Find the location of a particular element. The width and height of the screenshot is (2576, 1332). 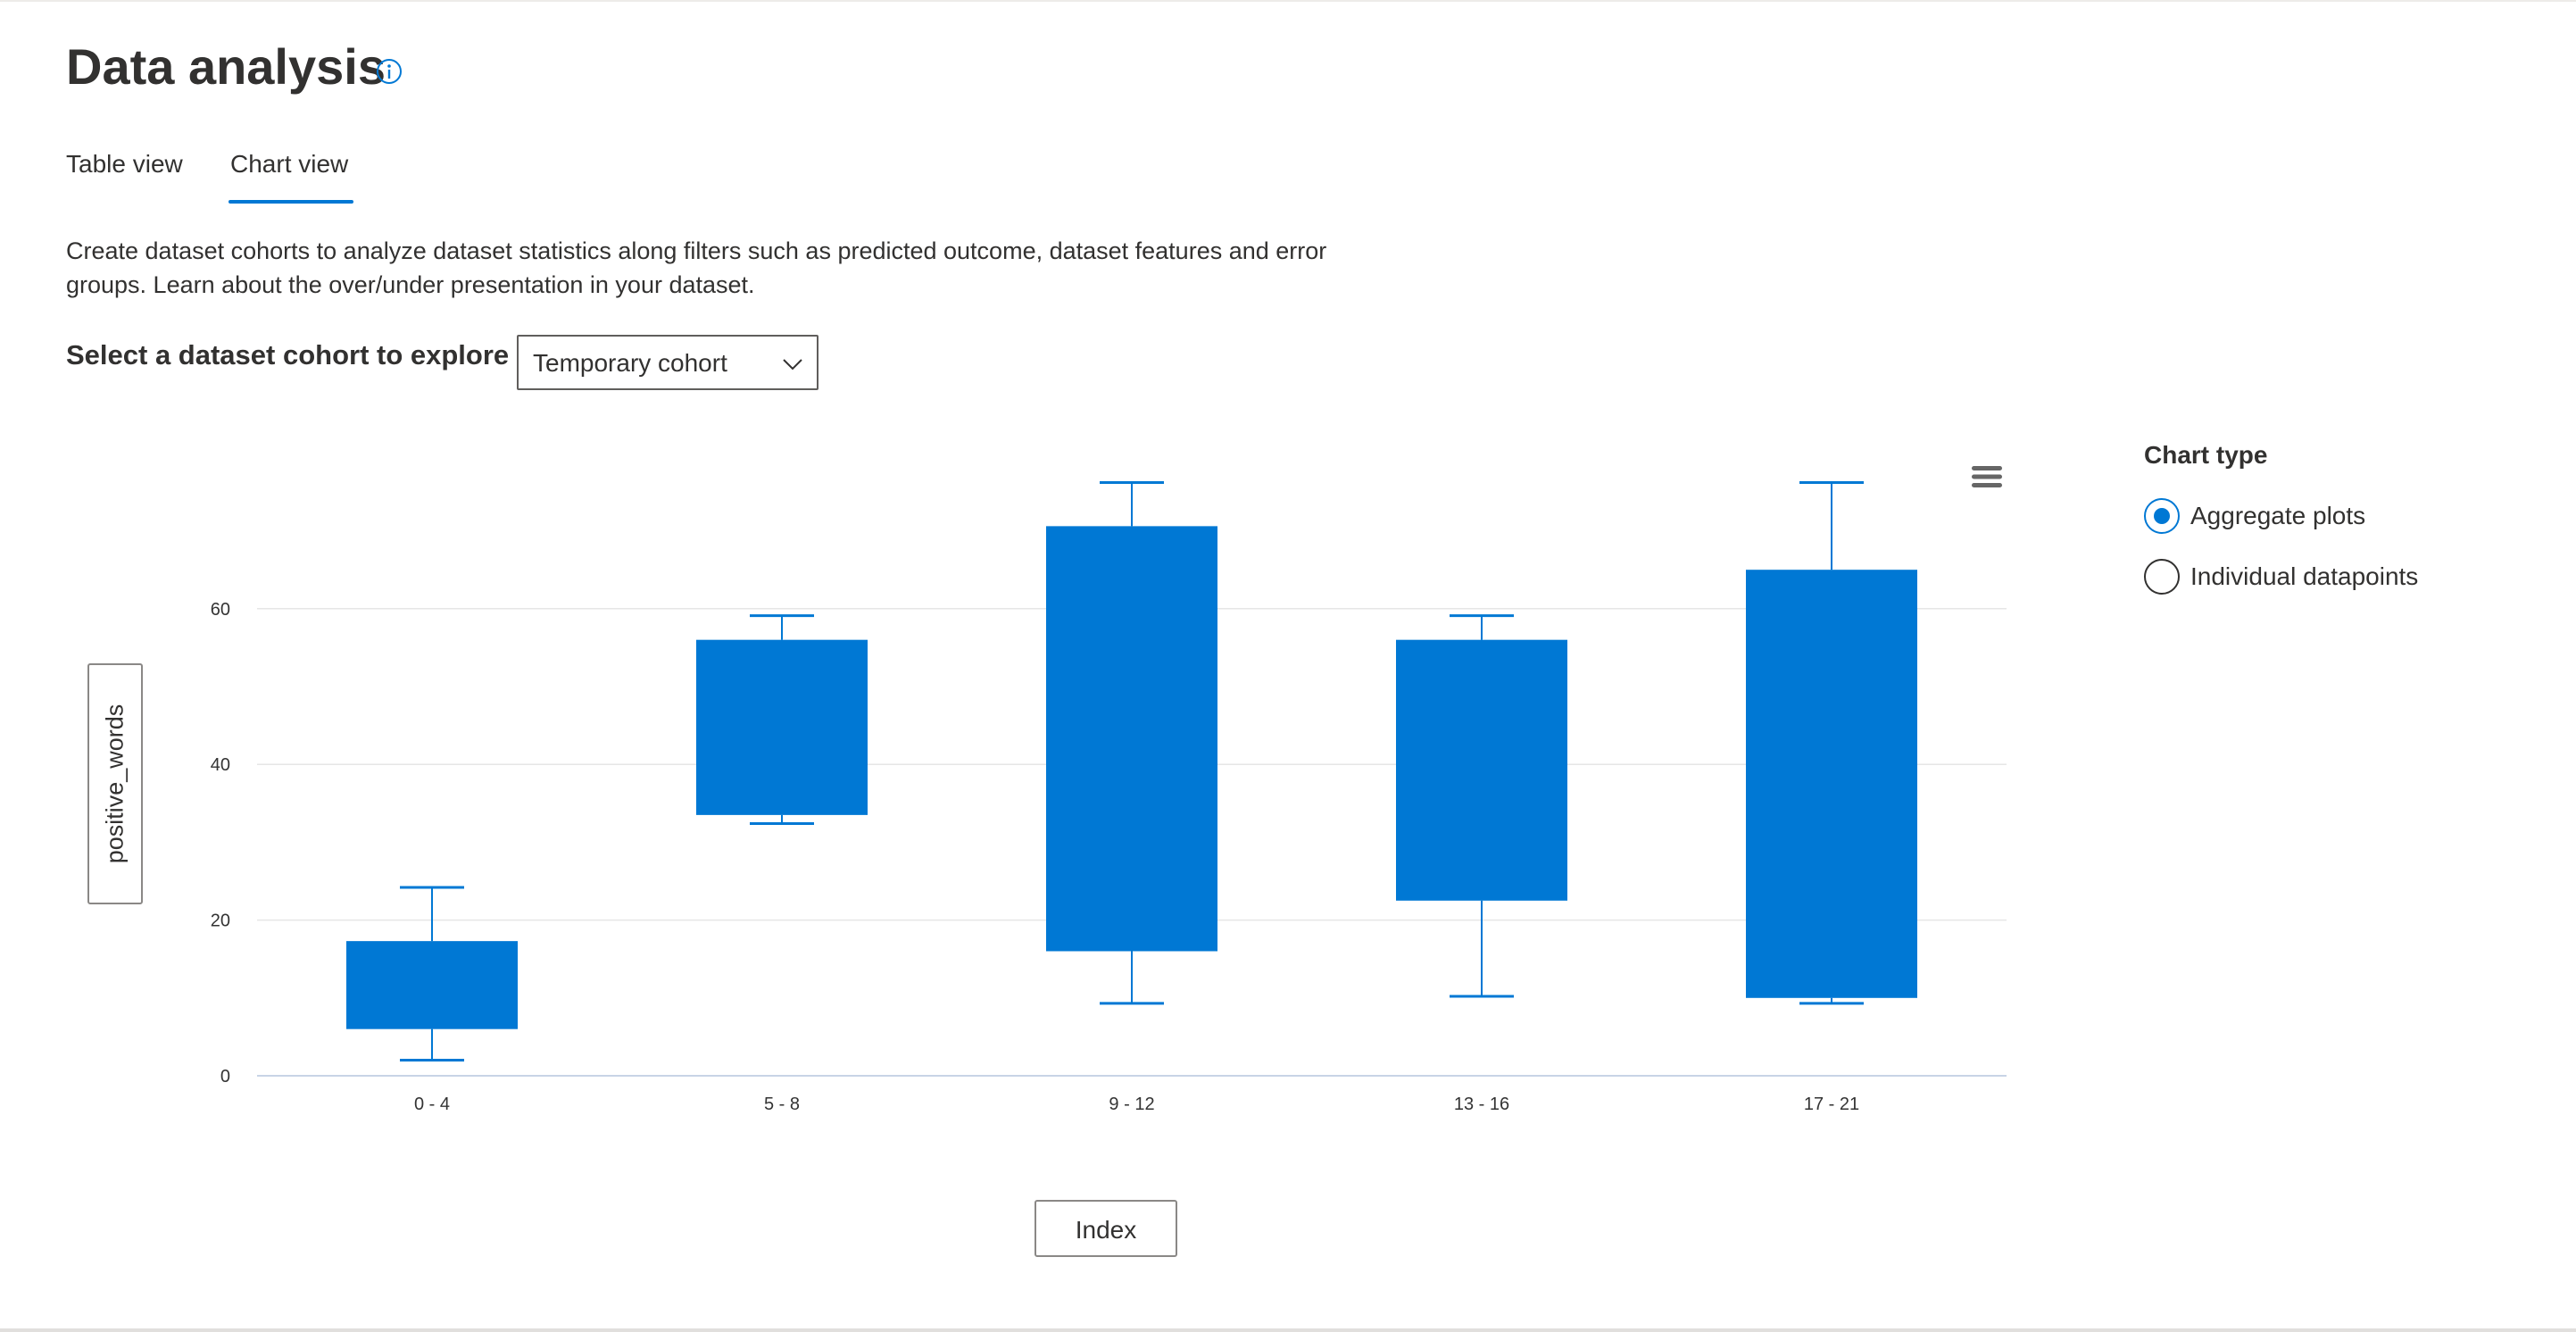

x-axis-selector-button: Index is located at coordinates (1106, 1228).